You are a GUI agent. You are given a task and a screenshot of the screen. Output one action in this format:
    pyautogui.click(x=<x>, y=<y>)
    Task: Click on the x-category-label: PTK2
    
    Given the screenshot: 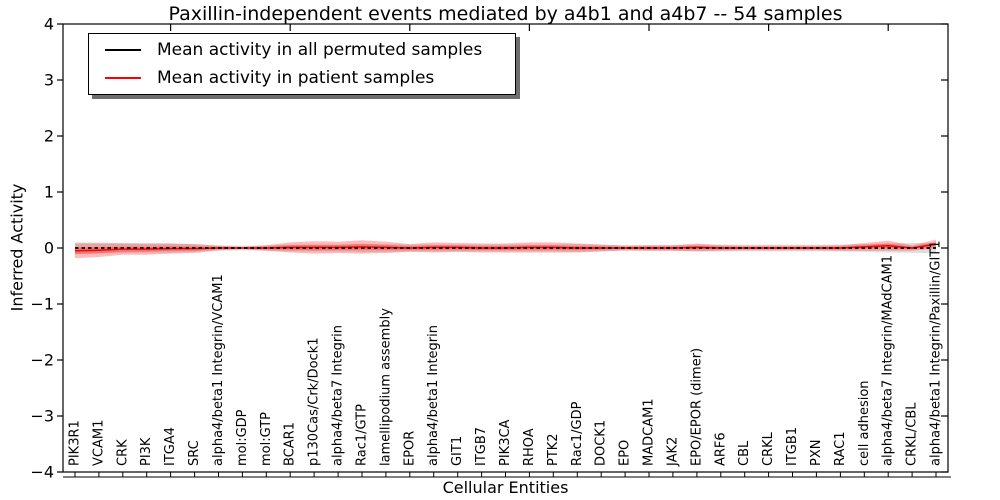 What is the action you would take?
    pyautogui.click(x=553, y=449)
    